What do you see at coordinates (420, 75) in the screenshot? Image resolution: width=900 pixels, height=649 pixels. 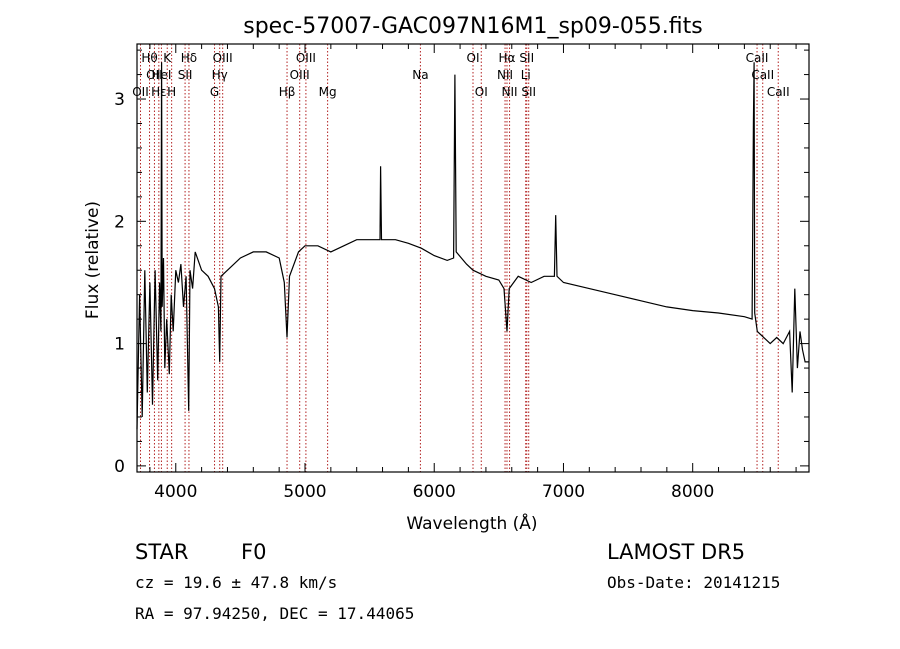 I see `line-label-16: Na` at bounding box center [420, 75].